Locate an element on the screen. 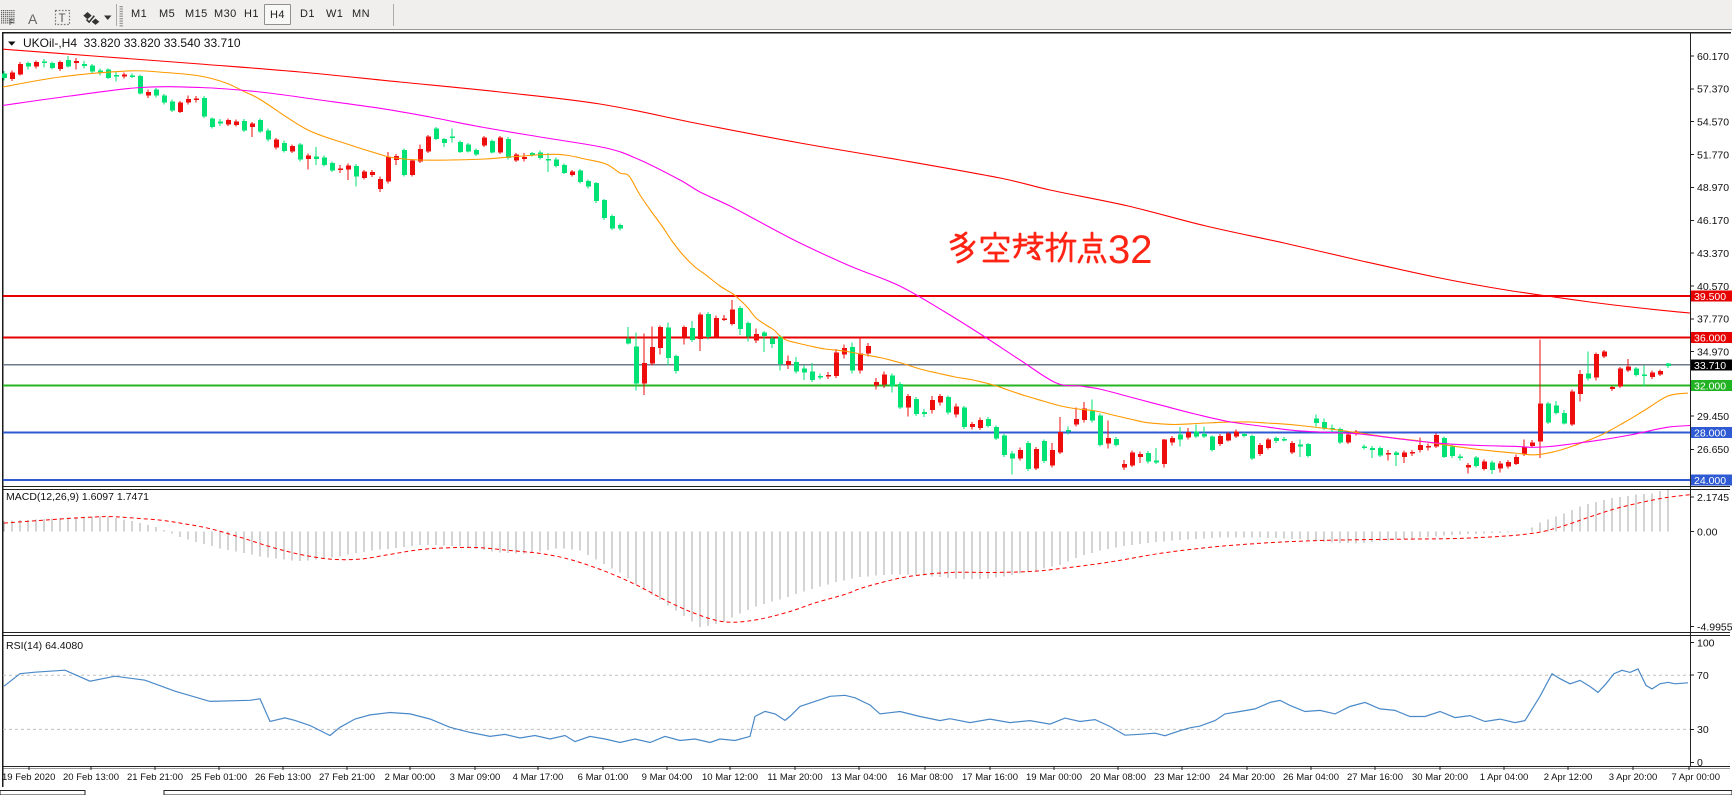 This screenshot has height=795, width=1732. svg-text: 39.500 is located at coordinates (1710, 297).